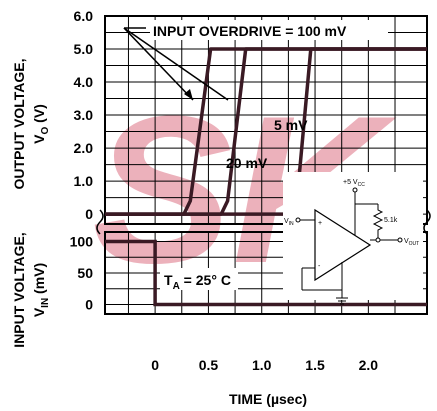 The image size is (437, 411). Describe the element at coordinates (286, 221) in the screenshot. I see `vin-v: V` at that location.